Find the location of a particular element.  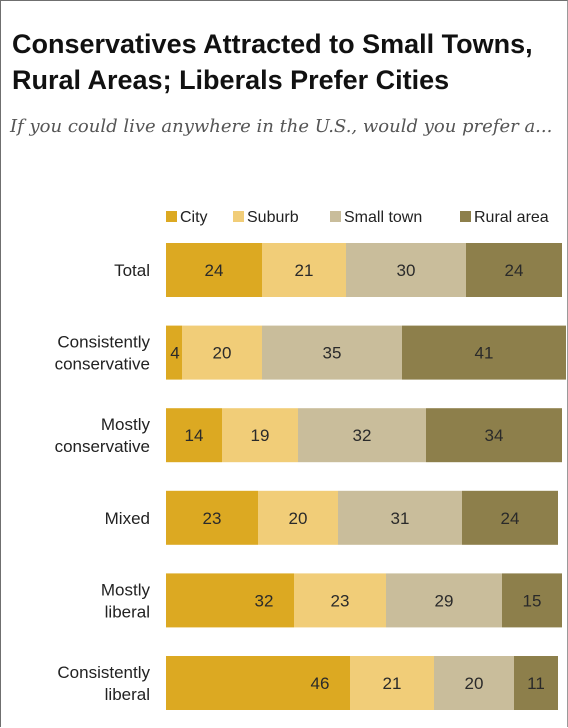

legend-label-city: City is located at coordinates (194, 217).